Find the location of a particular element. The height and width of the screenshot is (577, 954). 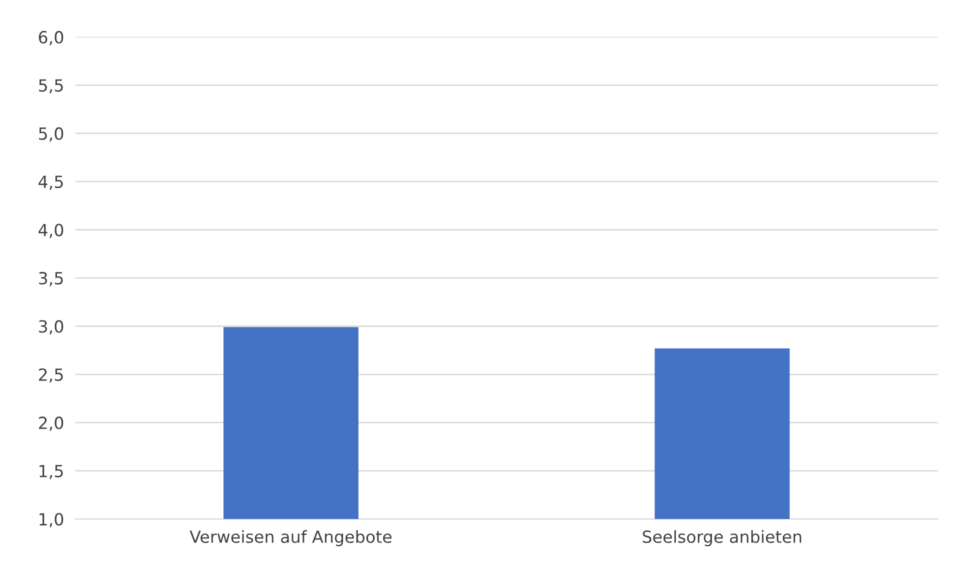

y-tick-label: 4,5 is located at coordinates (50, 183).